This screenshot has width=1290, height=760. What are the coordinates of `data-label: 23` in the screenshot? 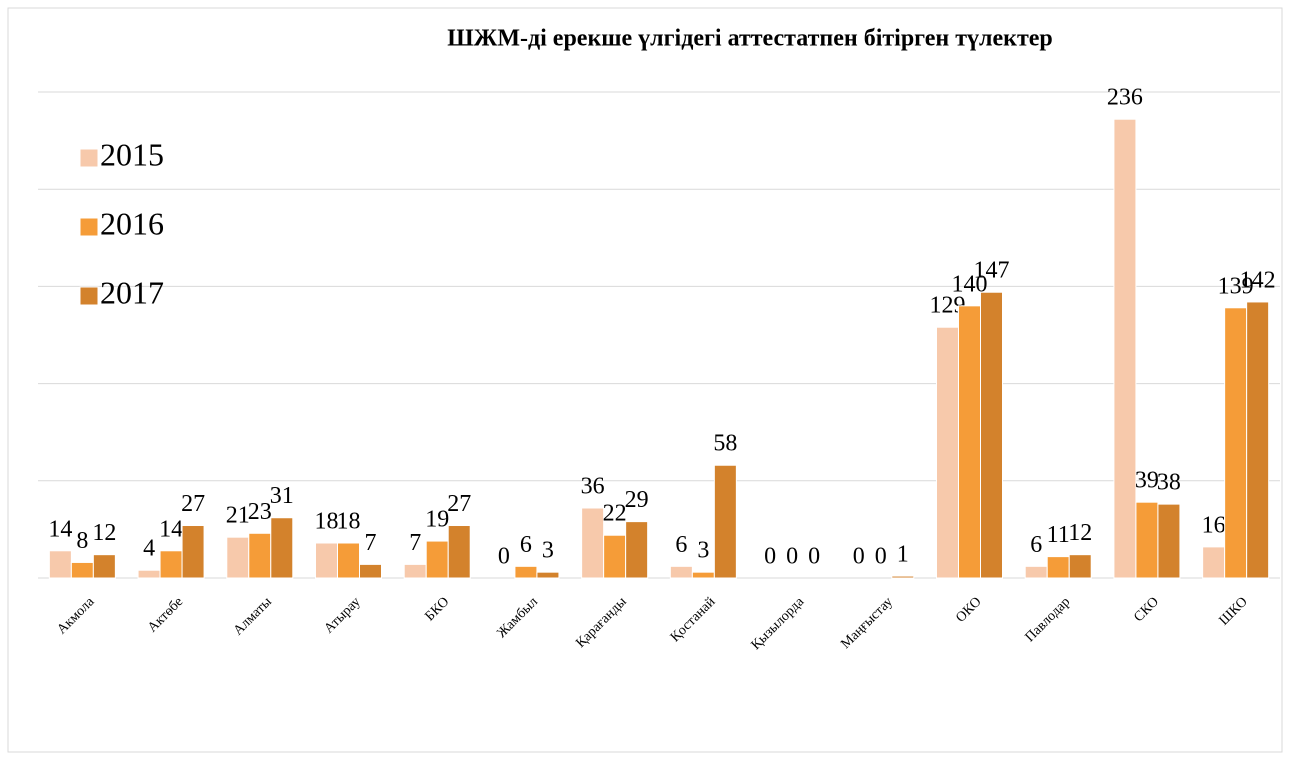 It's located at (260, 512).